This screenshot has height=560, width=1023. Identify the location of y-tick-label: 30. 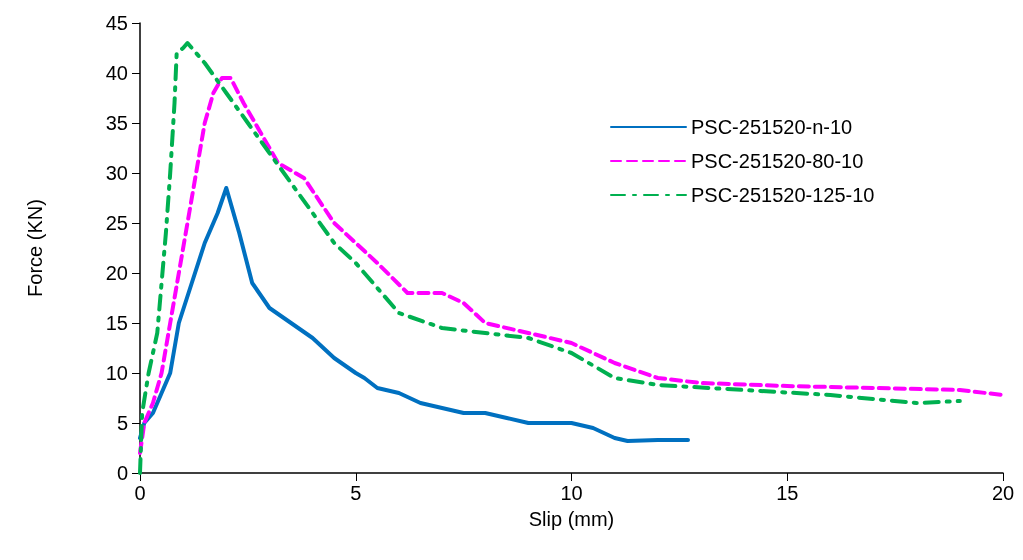
(116, 173).